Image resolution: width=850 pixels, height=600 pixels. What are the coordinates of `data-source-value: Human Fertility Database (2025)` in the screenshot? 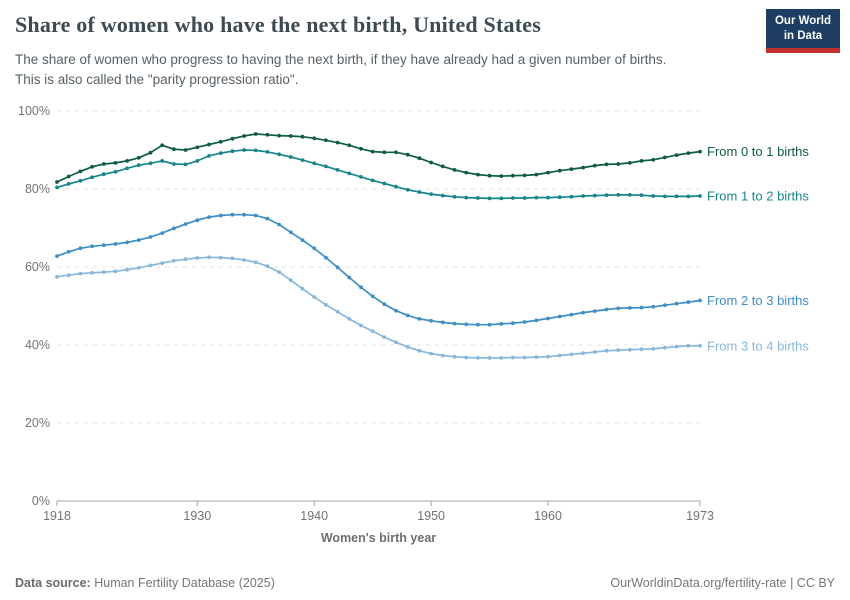 It's located at (184, 583).